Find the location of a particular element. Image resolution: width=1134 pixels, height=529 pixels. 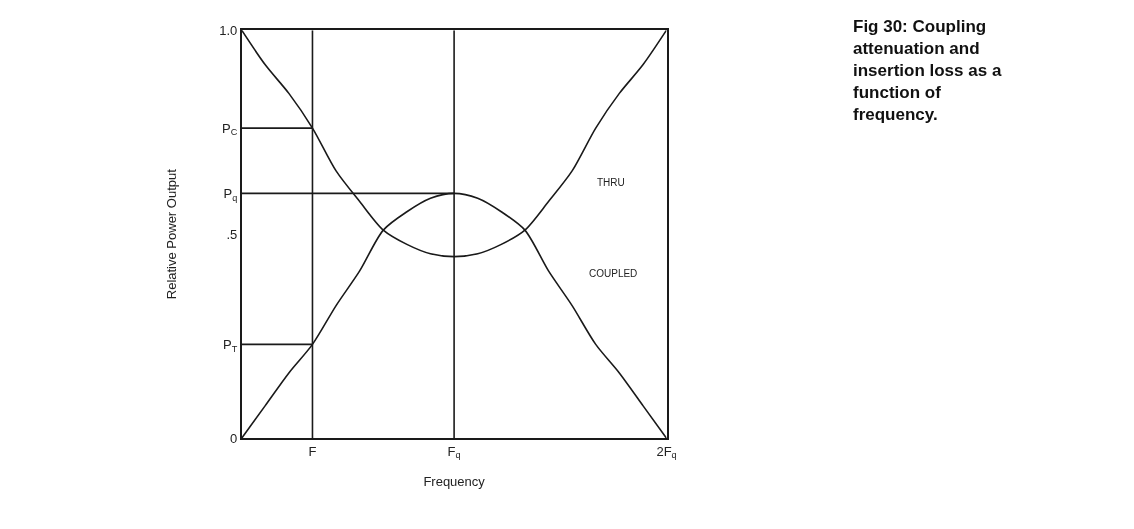

x-tick-label: F$_{q}$ is located at coordinates (454, 452).